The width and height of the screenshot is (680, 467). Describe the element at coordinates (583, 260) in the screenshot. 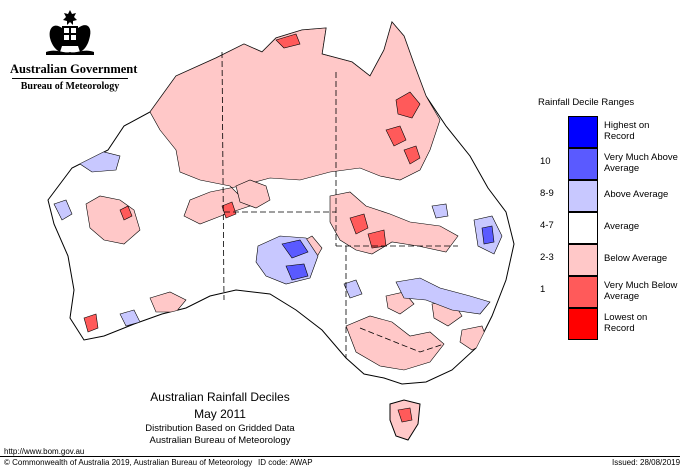

I see `legend-swatch-below` at that location.